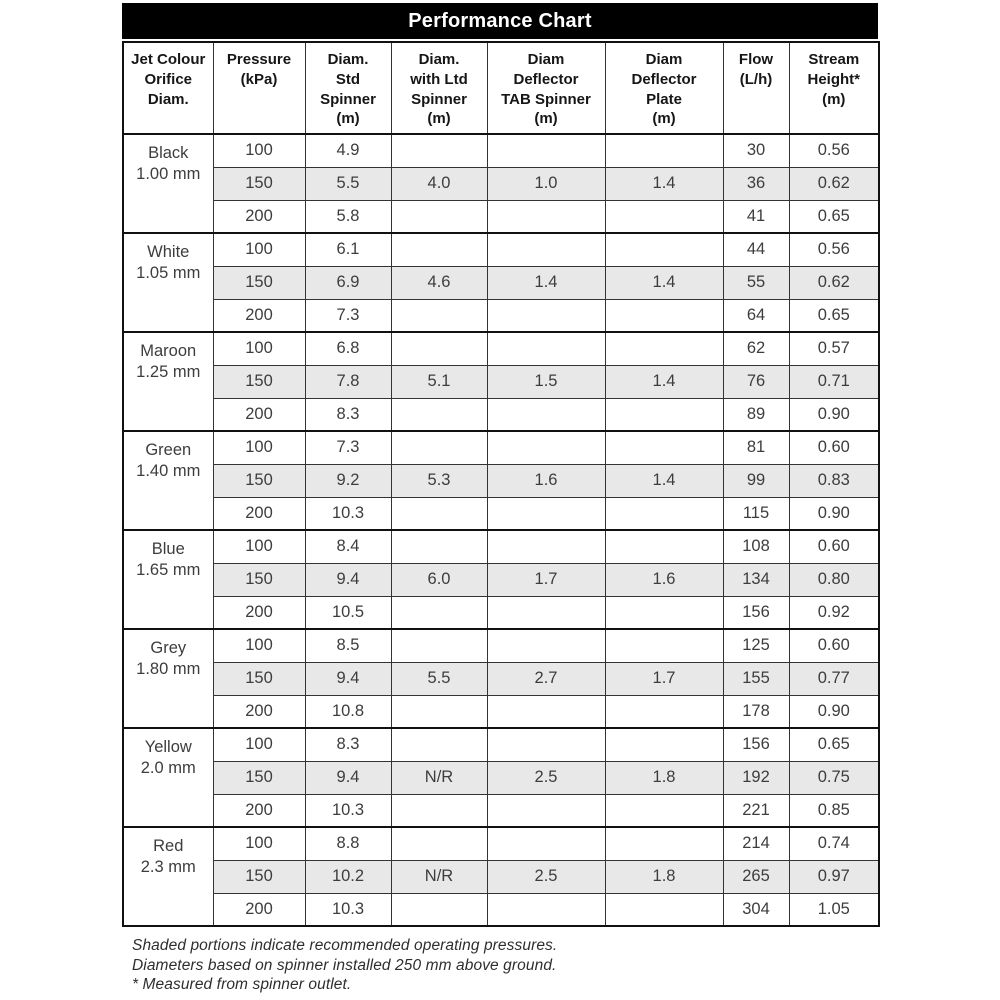 This screenshot has width=1000, height=1000. Describe the element at coordinates (756, 88) in the screenshot. I see `column-header-flow: Flow (L/h)` at that location.